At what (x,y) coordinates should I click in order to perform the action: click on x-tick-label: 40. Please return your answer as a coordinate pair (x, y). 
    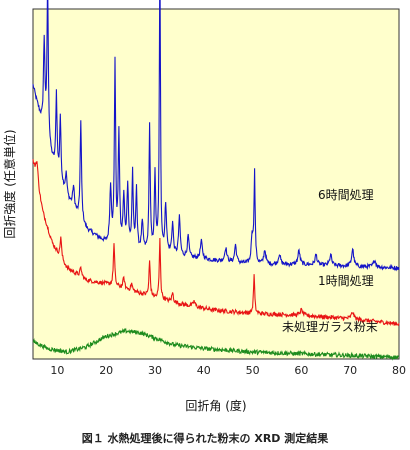
    Looking at the image, I should click on (204, 370).